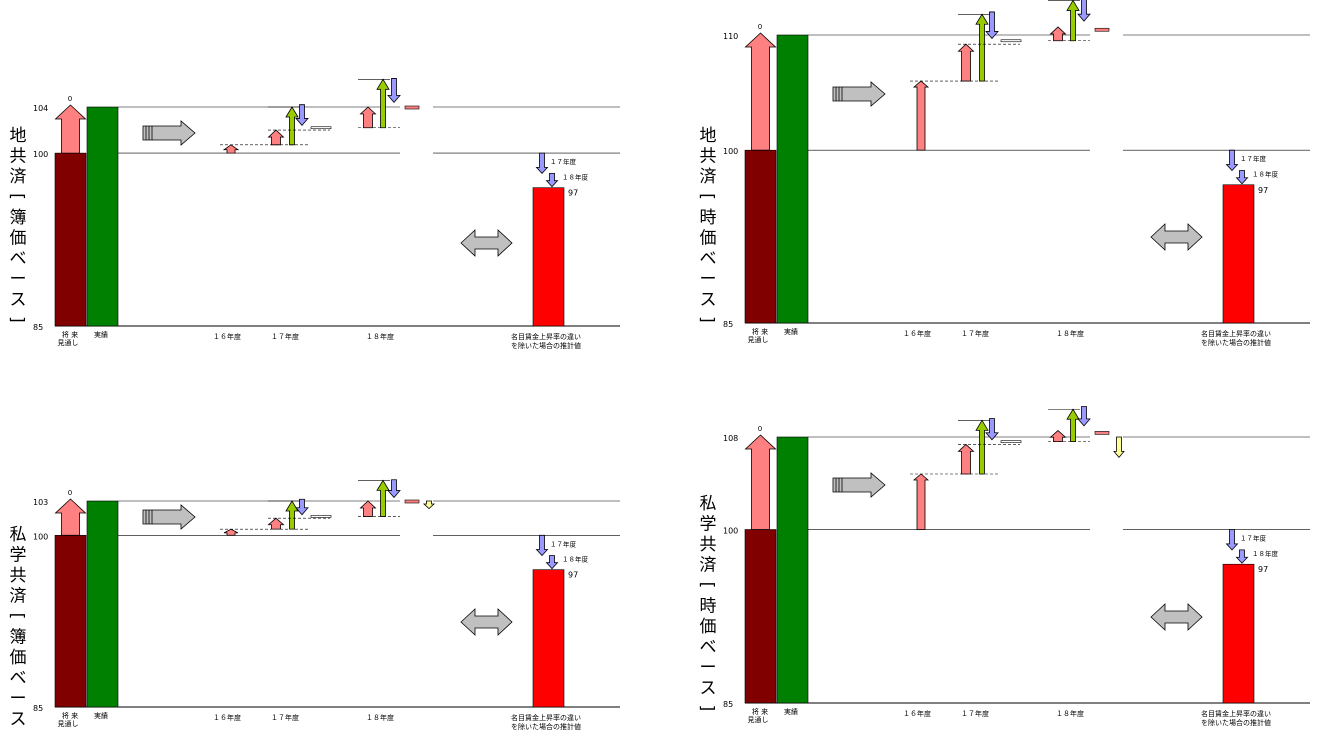  What do you see at coordinates (1242, 556) in the screenshot?
I see `adjusted-fy18-arrow` at bounding box center [1242, 556].